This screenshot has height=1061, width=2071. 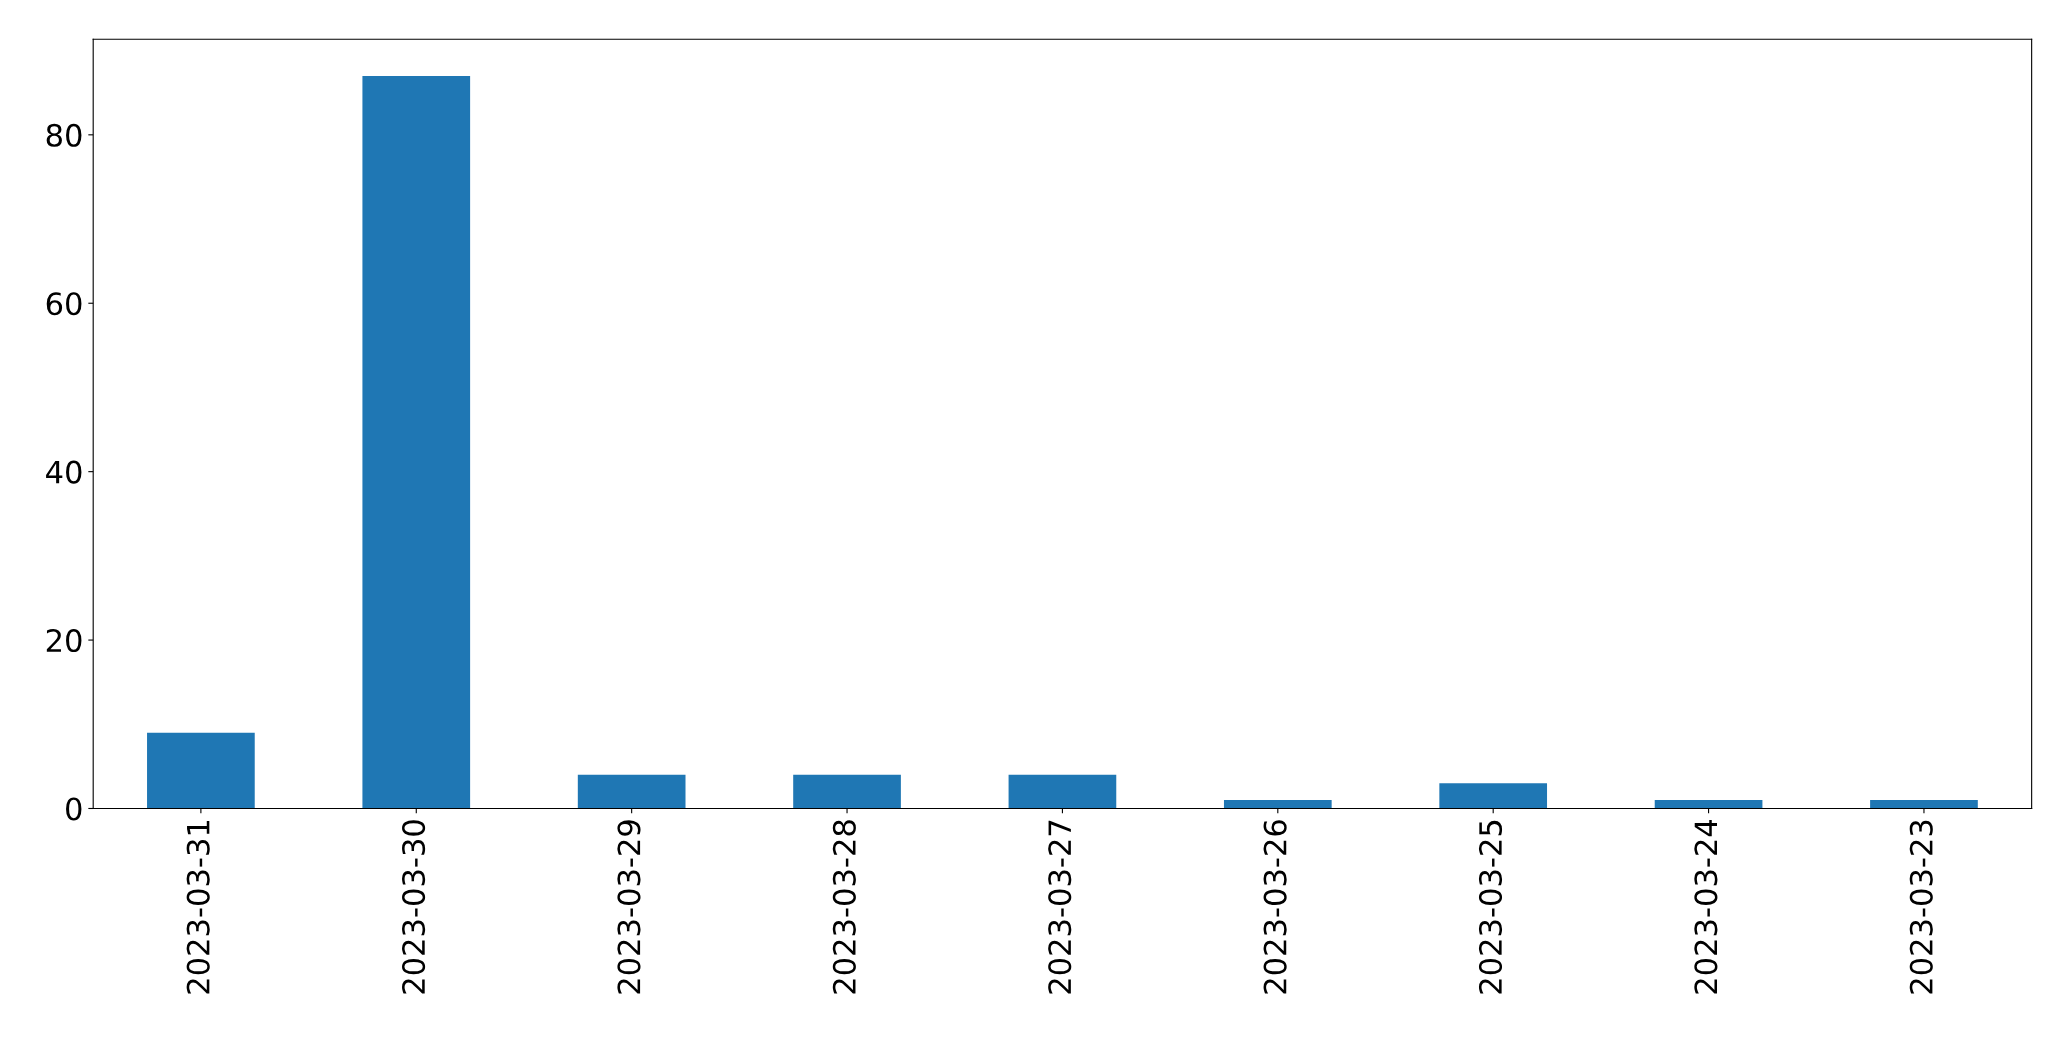 What do you see at coordinates (64, 472) in the screenshot?
I see `y-tick-label: 40` at bounding box center [64, 472].